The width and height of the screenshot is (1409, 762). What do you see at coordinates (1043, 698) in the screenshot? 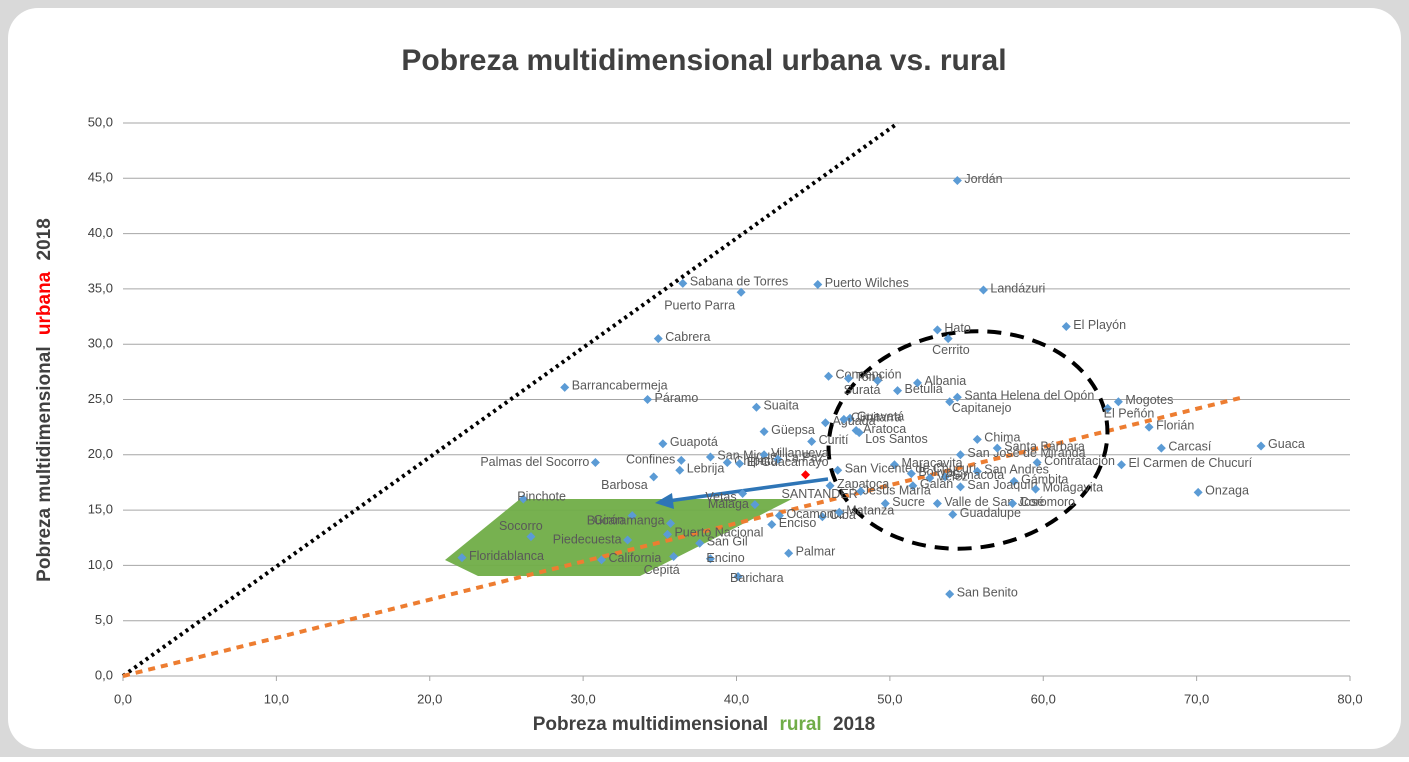
I see `x-tick-label: 60,0` at bounding box center [1043, 698].